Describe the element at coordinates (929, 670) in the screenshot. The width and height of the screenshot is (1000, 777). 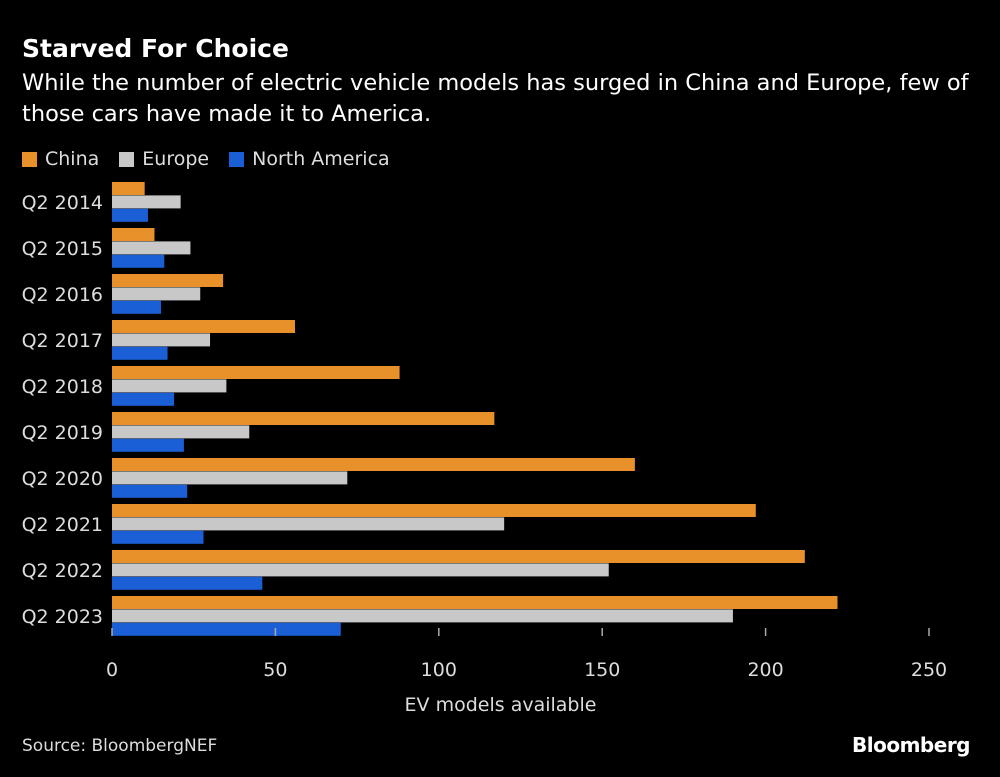
I see `x-tick-label: 250` at that location.